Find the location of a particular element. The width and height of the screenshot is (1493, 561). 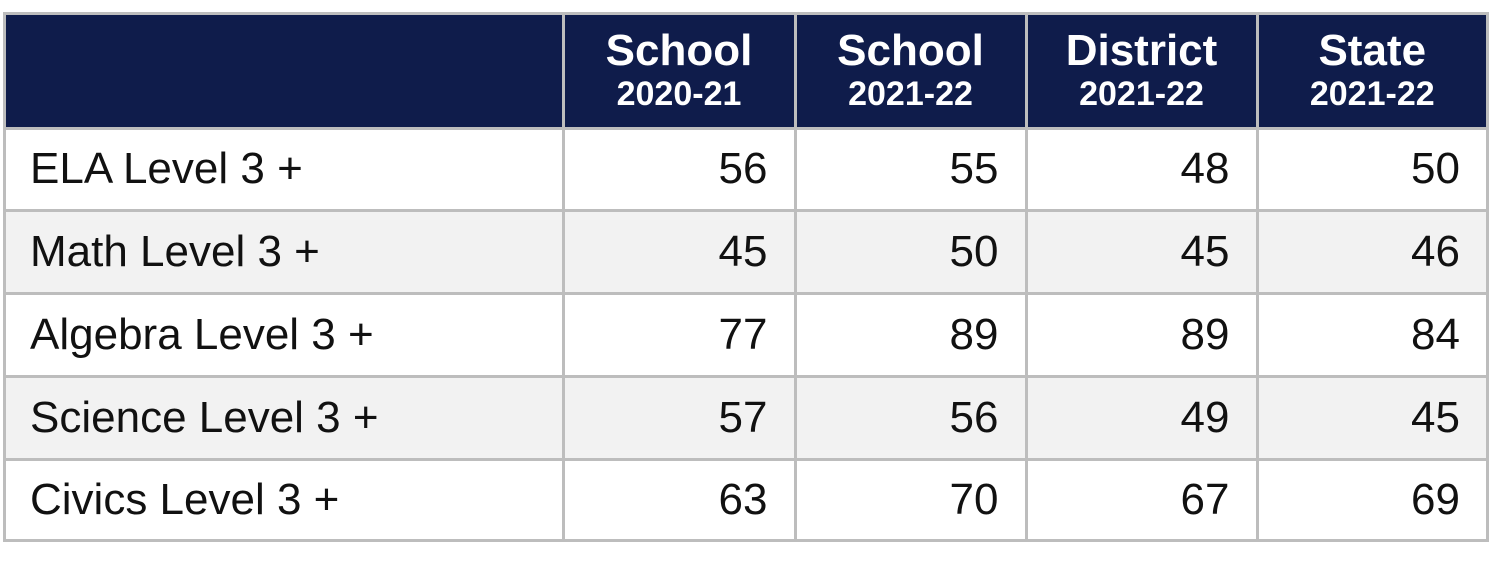

column-title: State is located at coordinates (1372, 50).